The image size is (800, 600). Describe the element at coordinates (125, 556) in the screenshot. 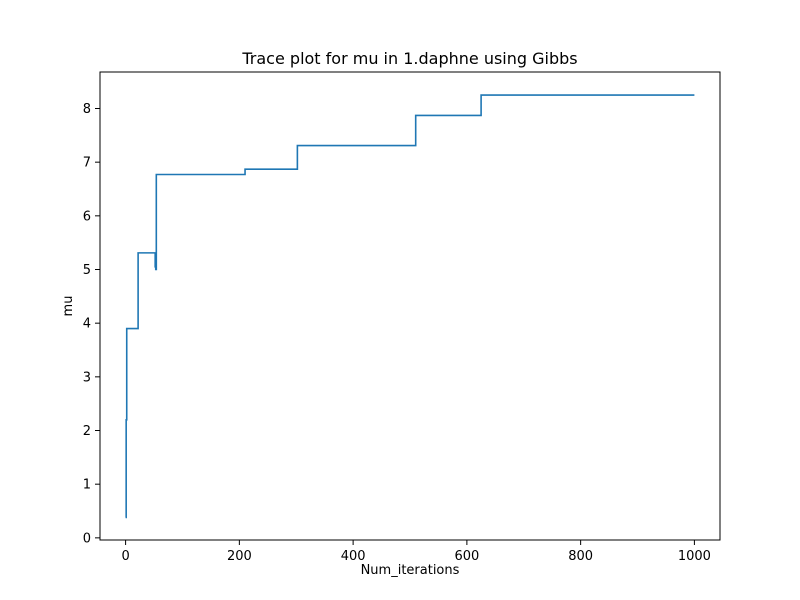

I see `x-tick-label: 0` at that location.